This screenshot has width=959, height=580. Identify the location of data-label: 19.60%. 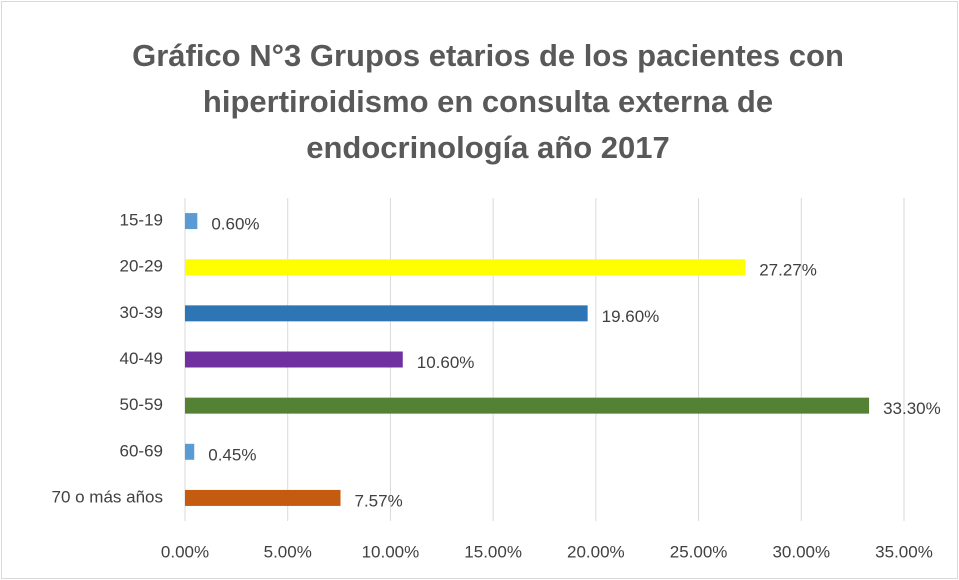
(631, 316).